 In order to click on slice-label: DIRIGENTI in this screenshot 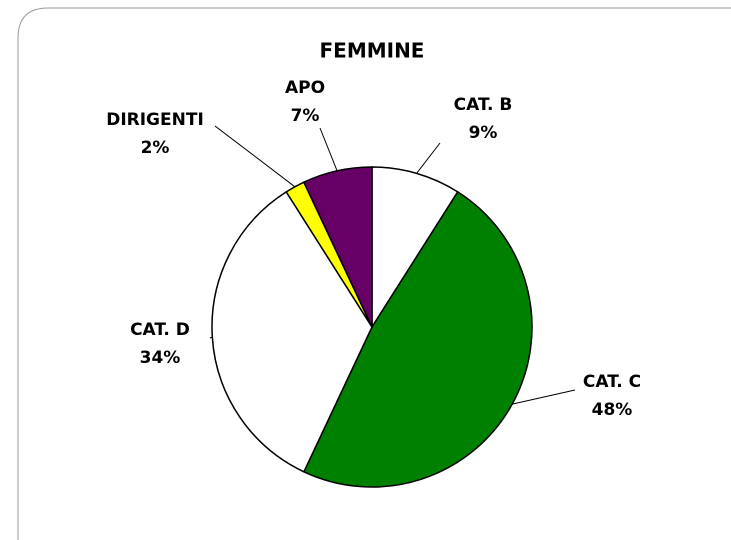, I will do `click(155, 120)`.